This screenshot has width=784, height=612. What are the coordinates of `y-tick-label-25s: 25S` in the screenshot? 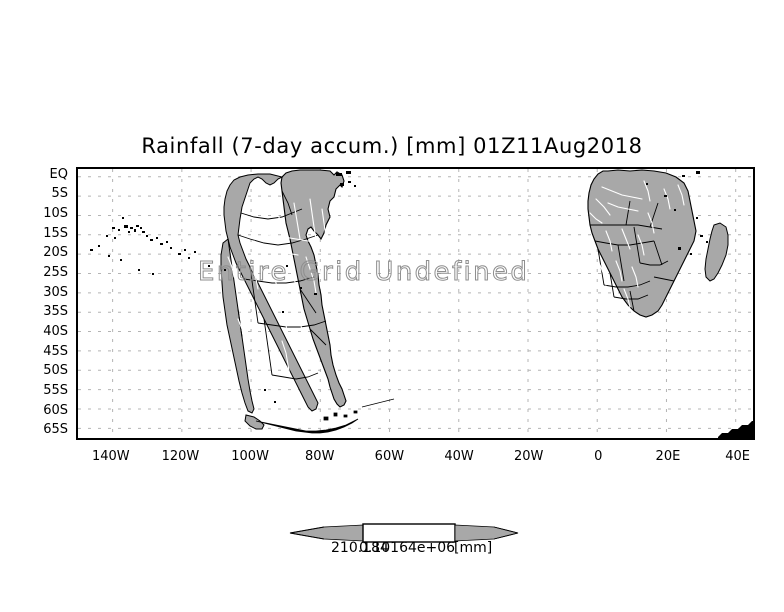 It's located at (55, 273).